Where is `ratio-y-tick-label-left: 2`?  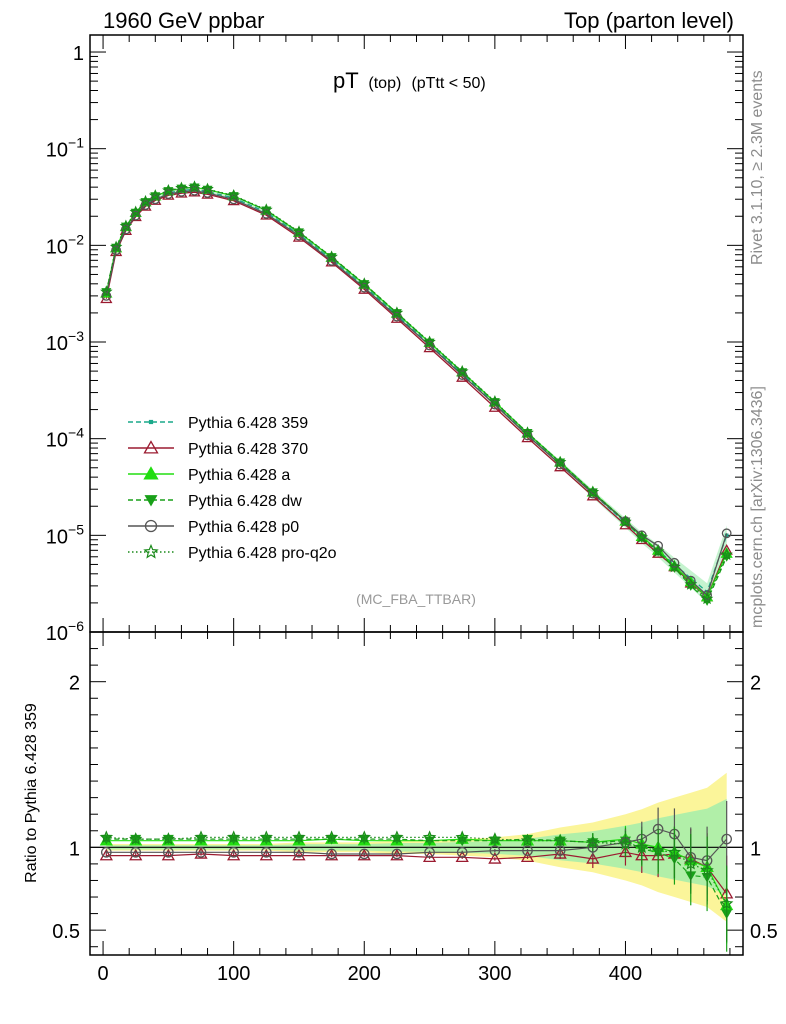
ratio-y-tick-label-left: 2 is located at coordinates (74, 684).